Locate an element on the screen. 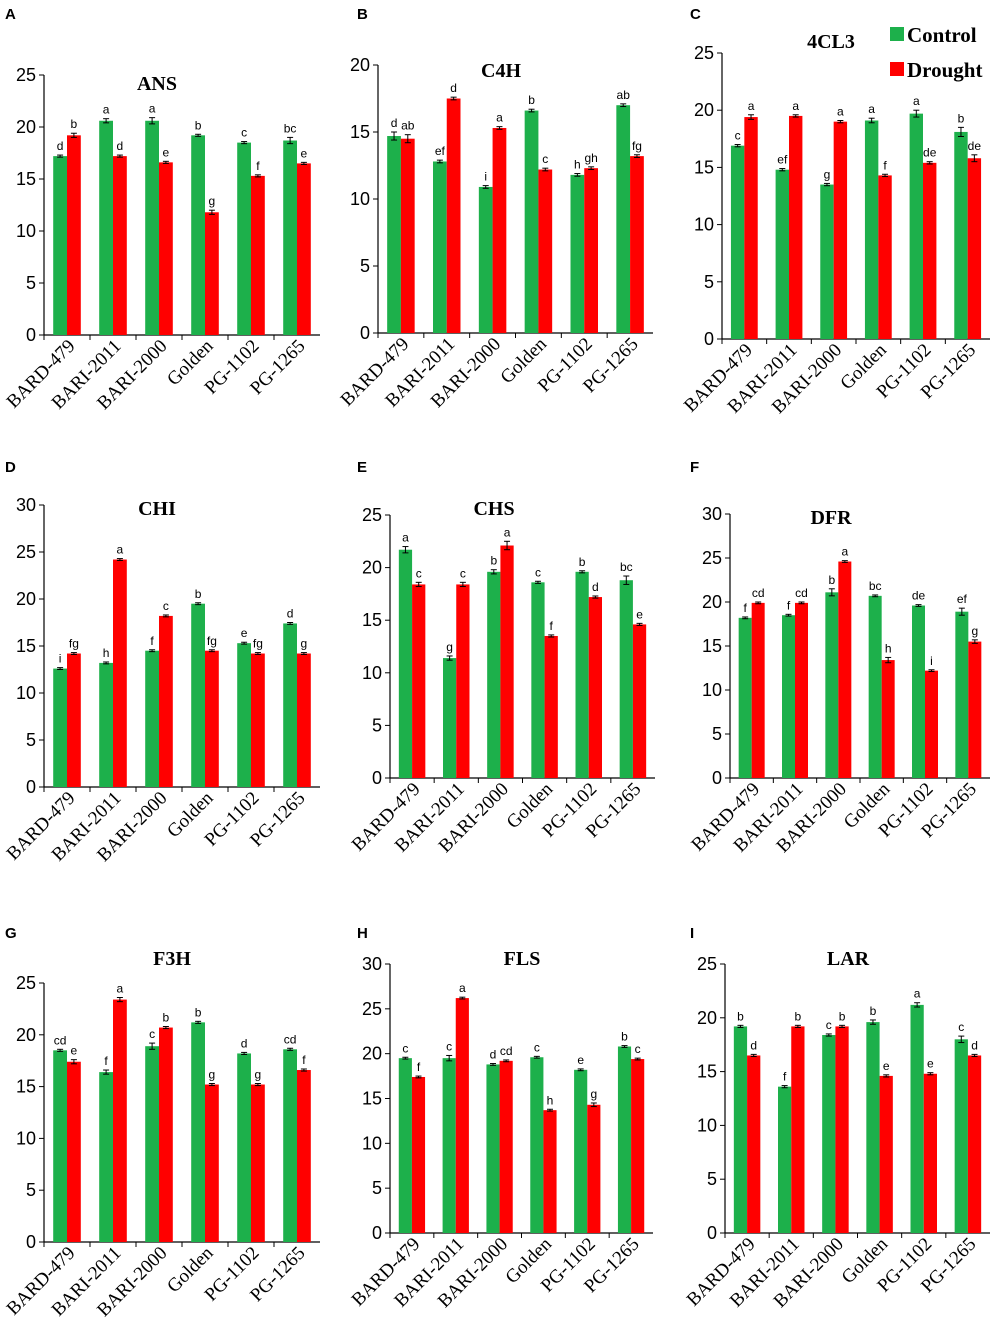  significance-label: gh is located at coordinates (590, 158).